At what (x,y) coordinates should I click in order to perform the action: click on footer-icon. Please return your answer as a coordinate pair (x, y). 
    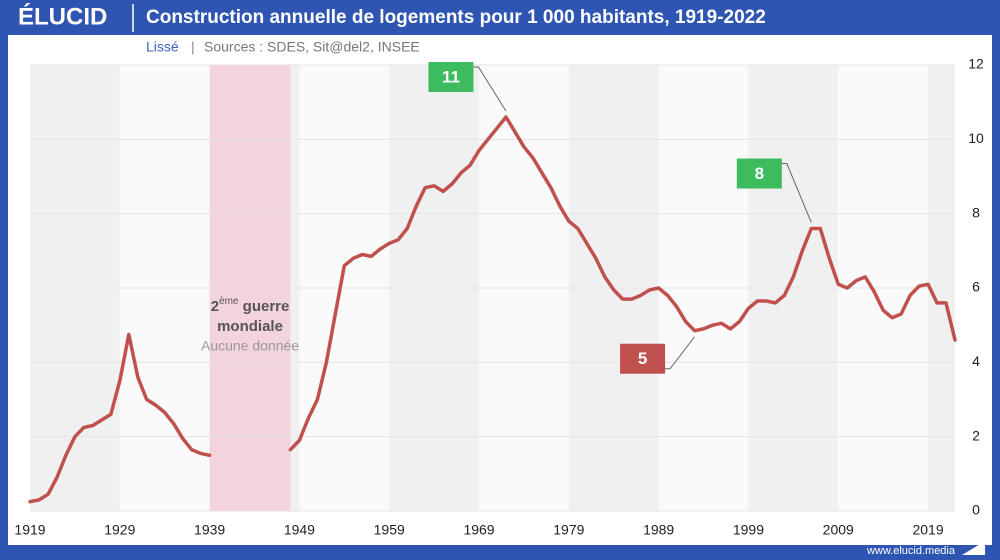
    Looking at the image, I should click on (973, 548).